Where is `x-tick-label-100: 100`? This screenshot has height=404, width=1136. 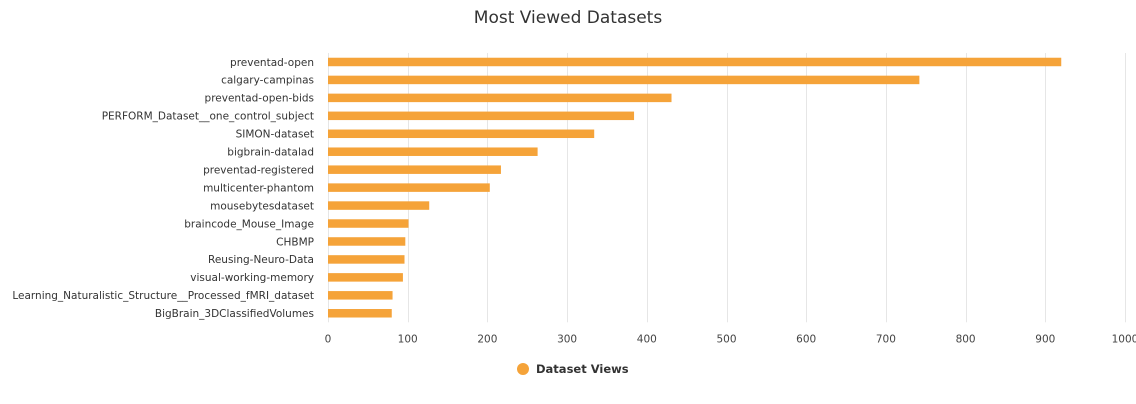 x-tick-label-100: 100 is located at coordinates (408, 339).